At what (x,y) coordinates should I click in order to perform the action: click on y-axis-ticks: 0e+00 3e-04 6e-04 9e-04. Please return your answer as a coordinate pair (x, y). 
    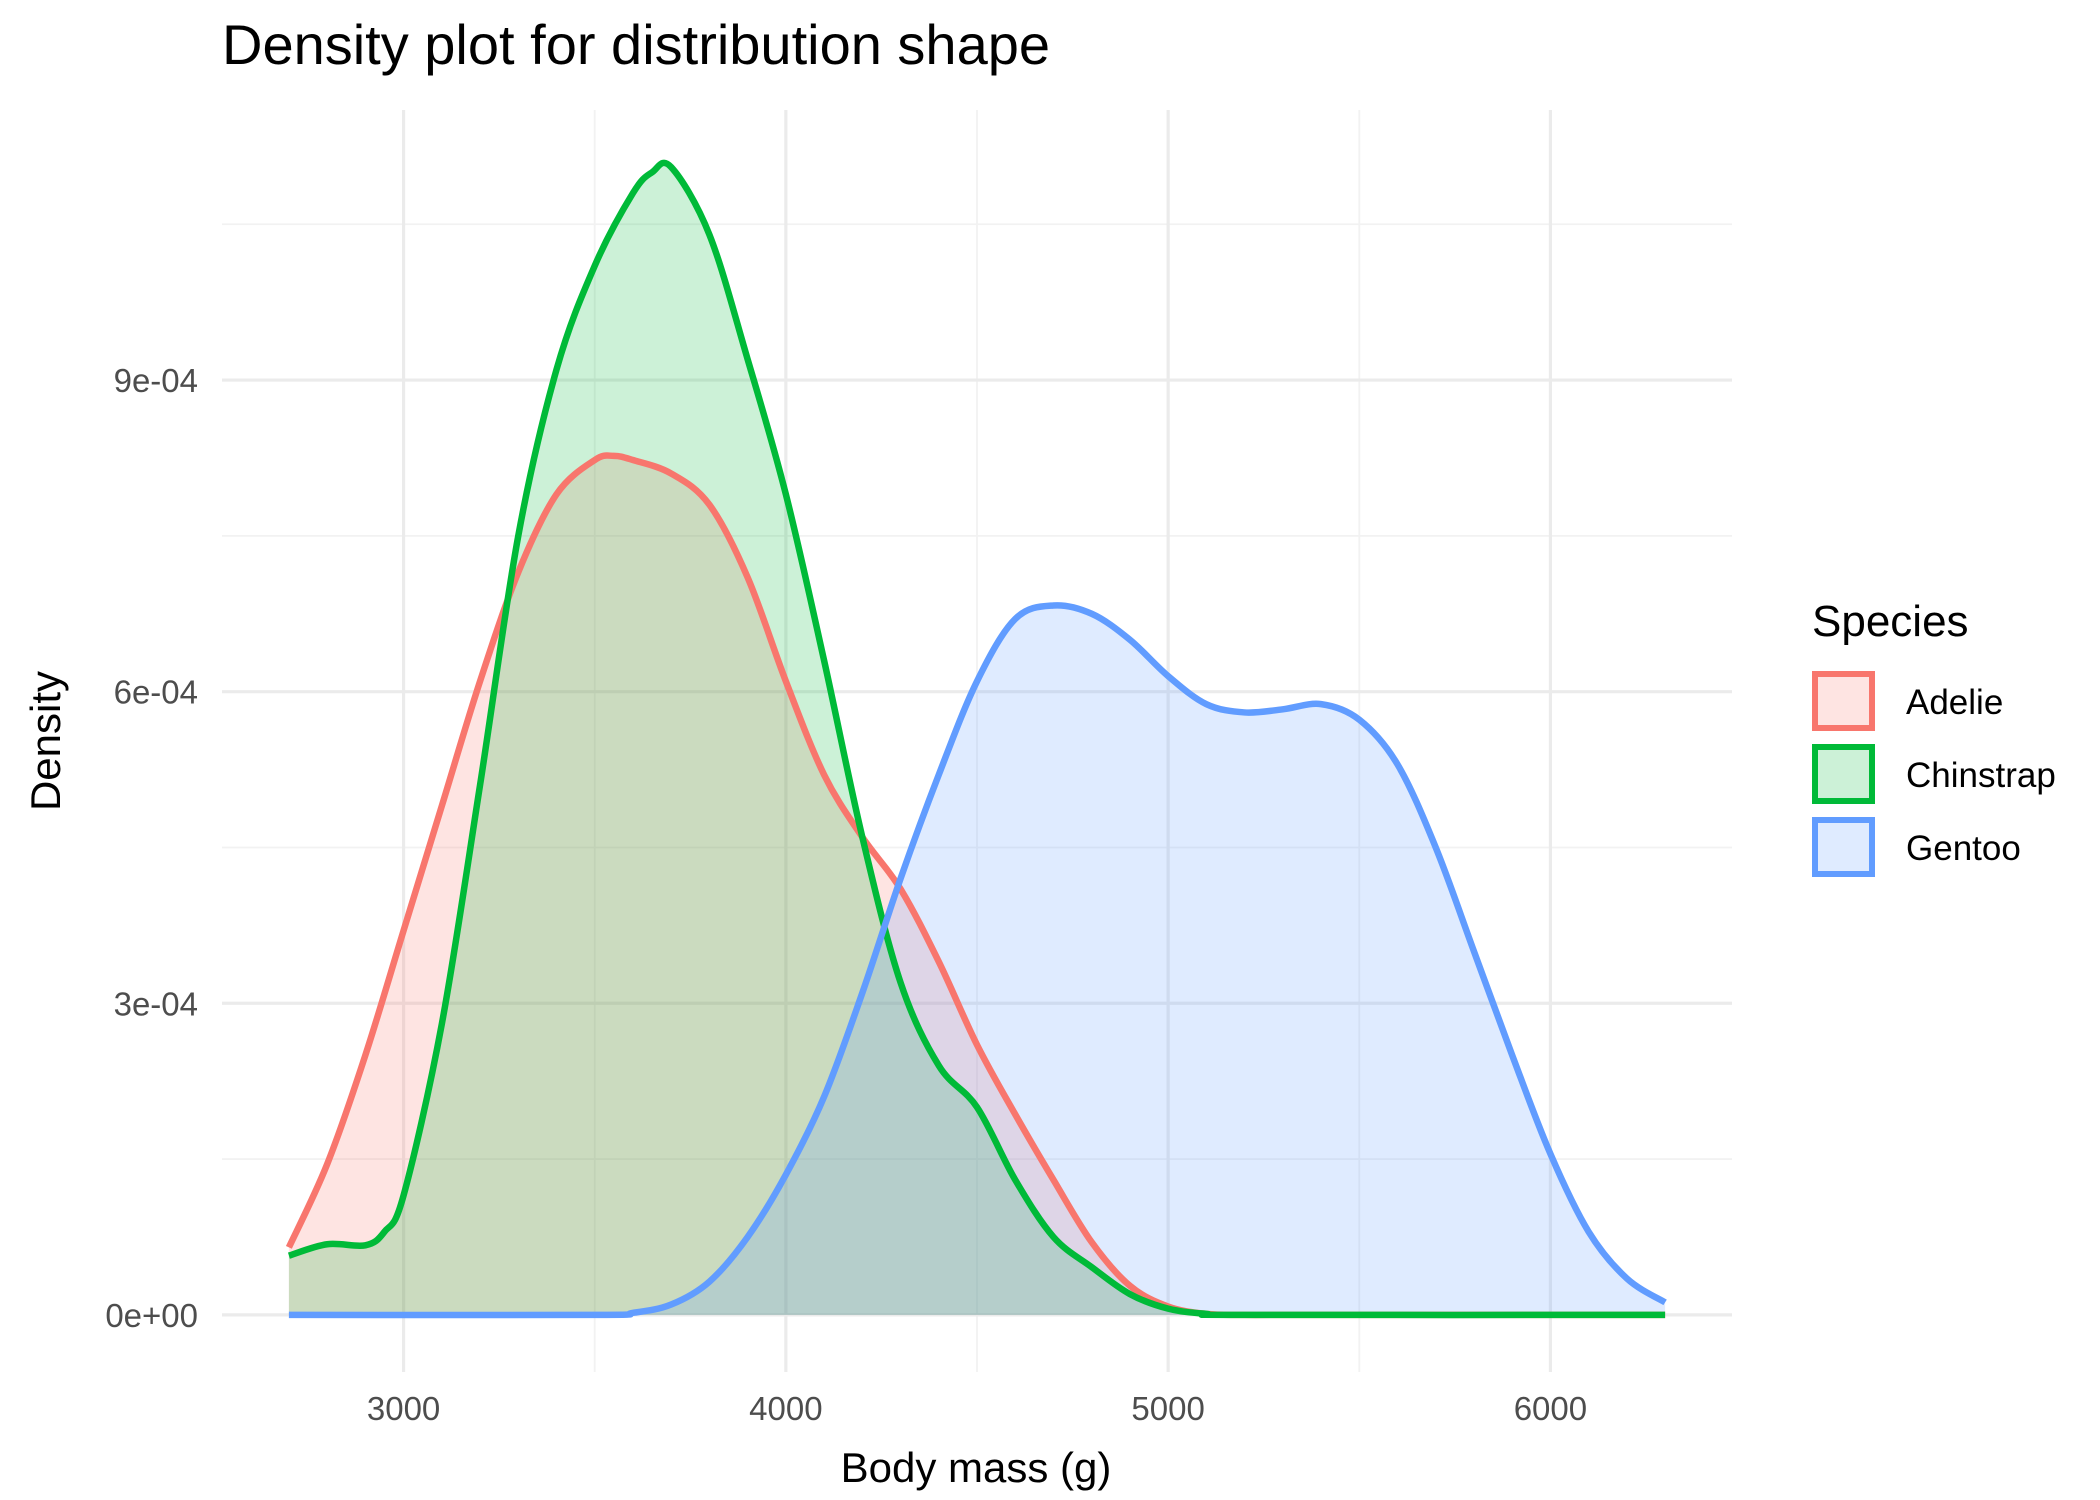
    Looking at the image, I should click on (151, 848).